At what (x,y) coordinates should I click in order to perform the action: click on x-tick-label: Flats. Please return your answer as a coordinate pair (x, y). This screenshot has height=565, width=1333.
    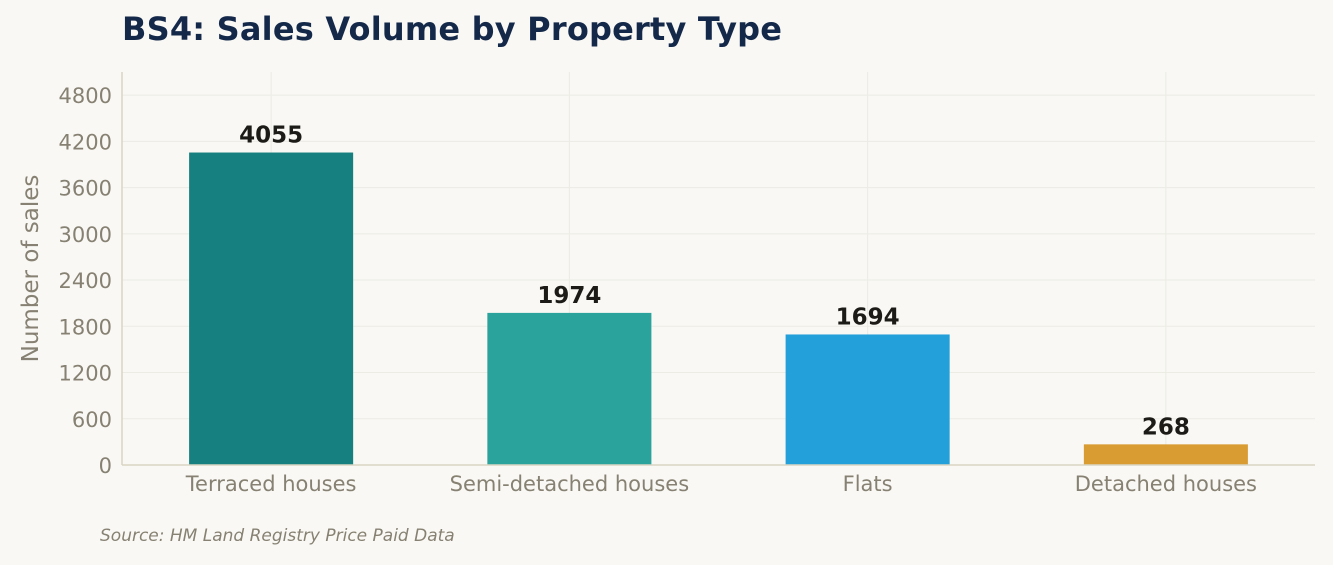
    Looking at the image, I should click on (868, 484).